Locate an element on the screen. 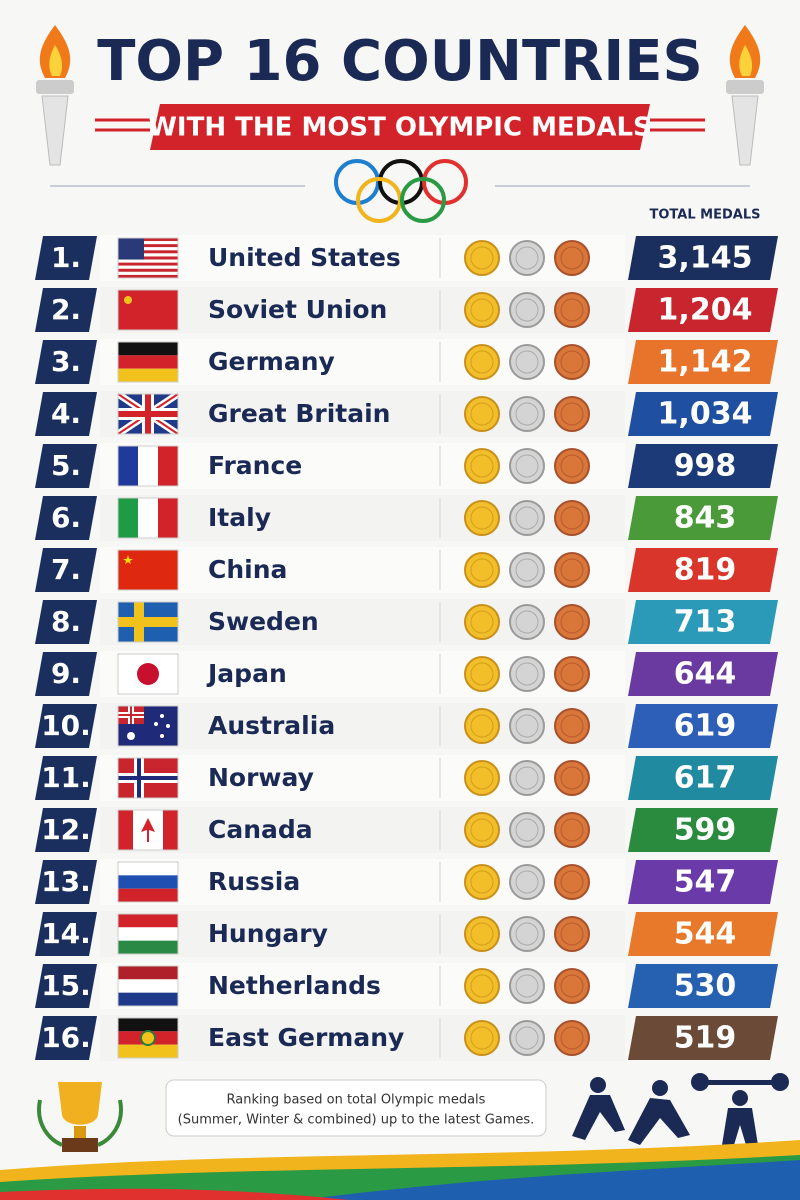 This screenshot has width=800, height=1200. rank: 10. is located at coordinates (66, 725).